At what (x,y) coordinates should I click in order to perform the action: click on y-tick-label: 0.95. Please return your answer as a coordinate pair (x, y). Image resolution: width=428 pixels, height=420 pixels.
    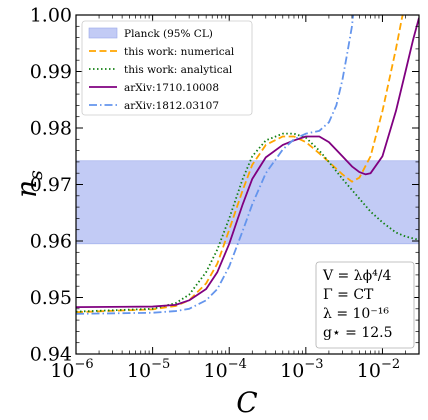
    Looking at the image, I should click on (51, 298).